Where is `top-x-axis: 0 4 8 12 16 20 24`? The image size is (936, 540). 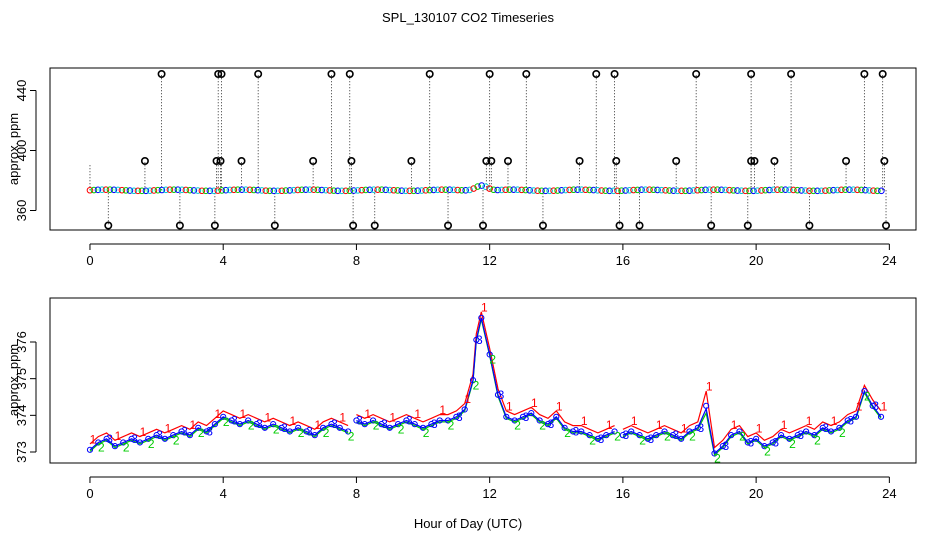 top-x-axis: 0 4 8 12 16 20 24 is located at coordinates (491, 255).